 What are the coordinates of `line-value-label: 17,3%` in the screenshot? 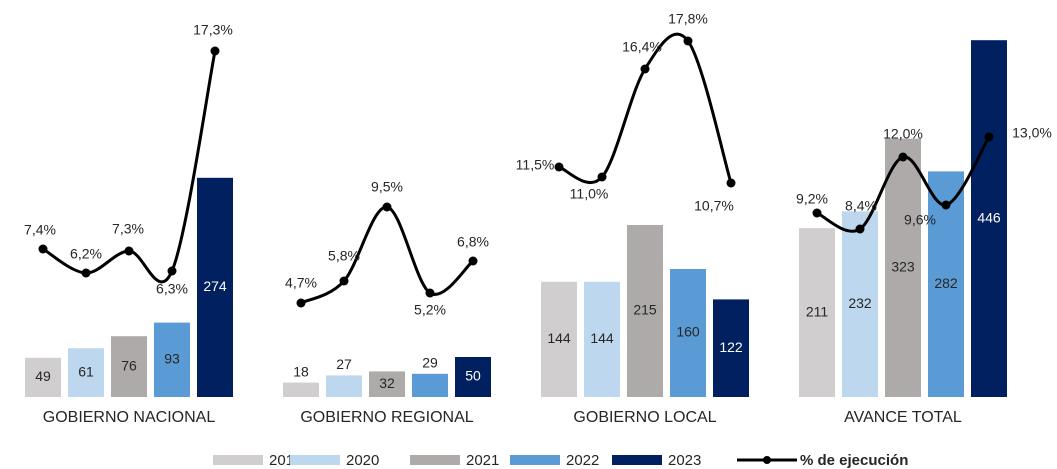 It's located at (213, 30).